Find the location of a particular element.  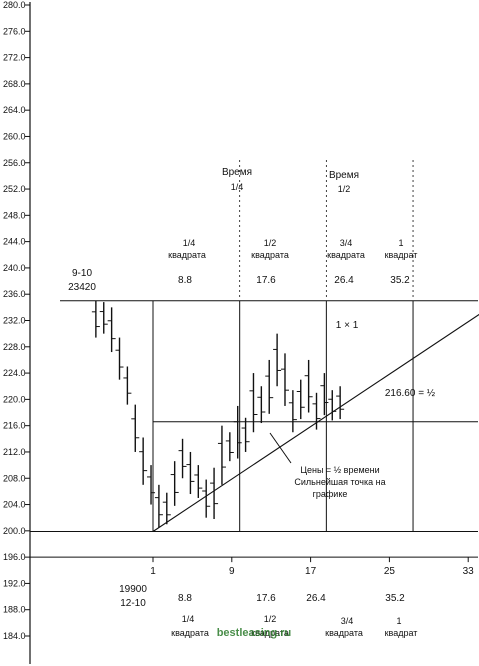

y-tick-label: 220.0 is located at coordinates (14, 399).